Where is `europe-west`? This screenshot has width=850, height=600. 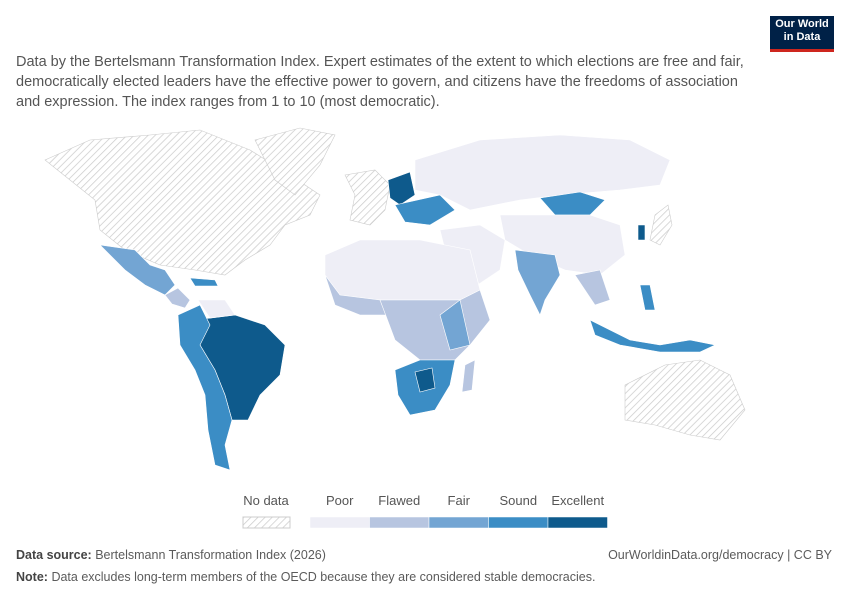 europe-west is located at coordinates (367, 197).